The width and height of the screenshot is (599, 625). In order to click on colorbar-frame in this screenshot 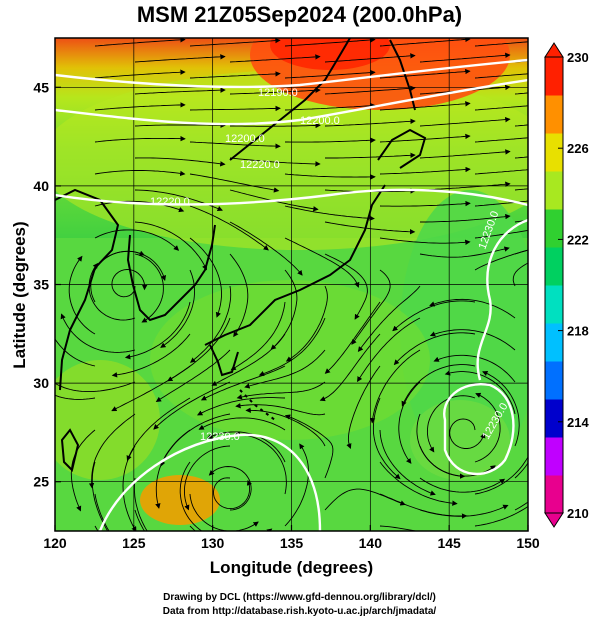, I will do `click(554, 285)`.